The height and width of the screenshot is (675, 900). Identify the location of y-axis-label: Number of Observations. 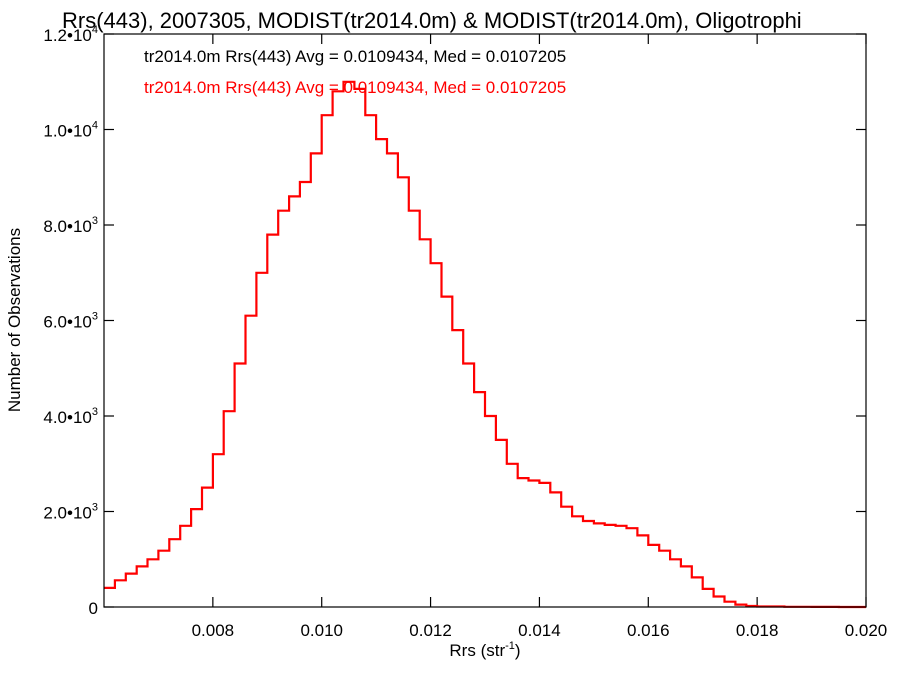
(14, 320).